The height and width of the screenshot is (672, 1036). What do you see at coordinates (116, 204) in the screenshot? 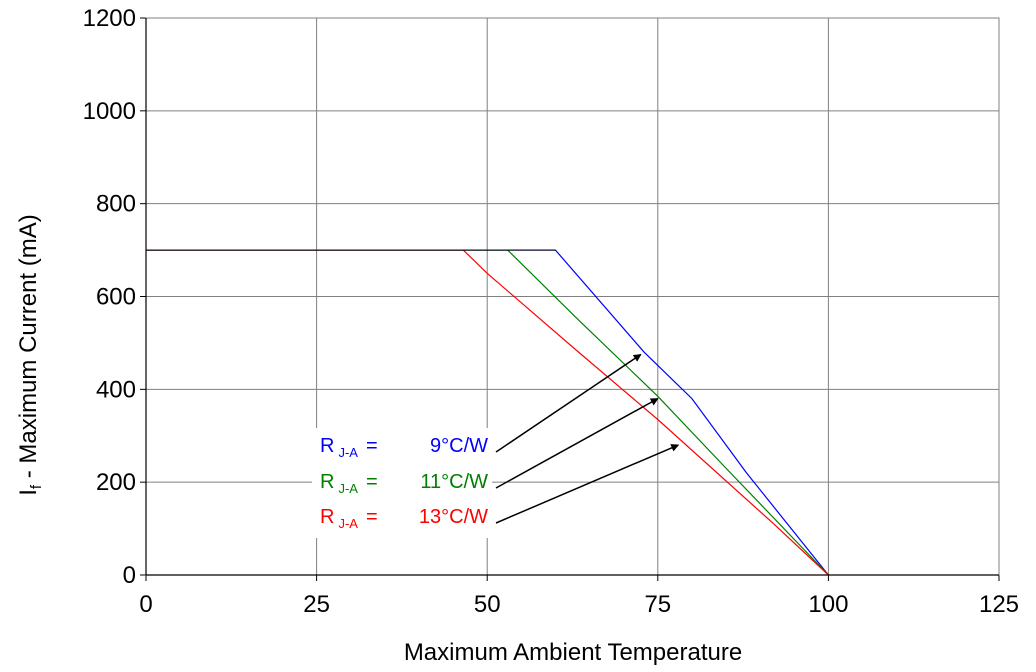
I see `y-tick-label: 800` at bounding box center [116, 204].